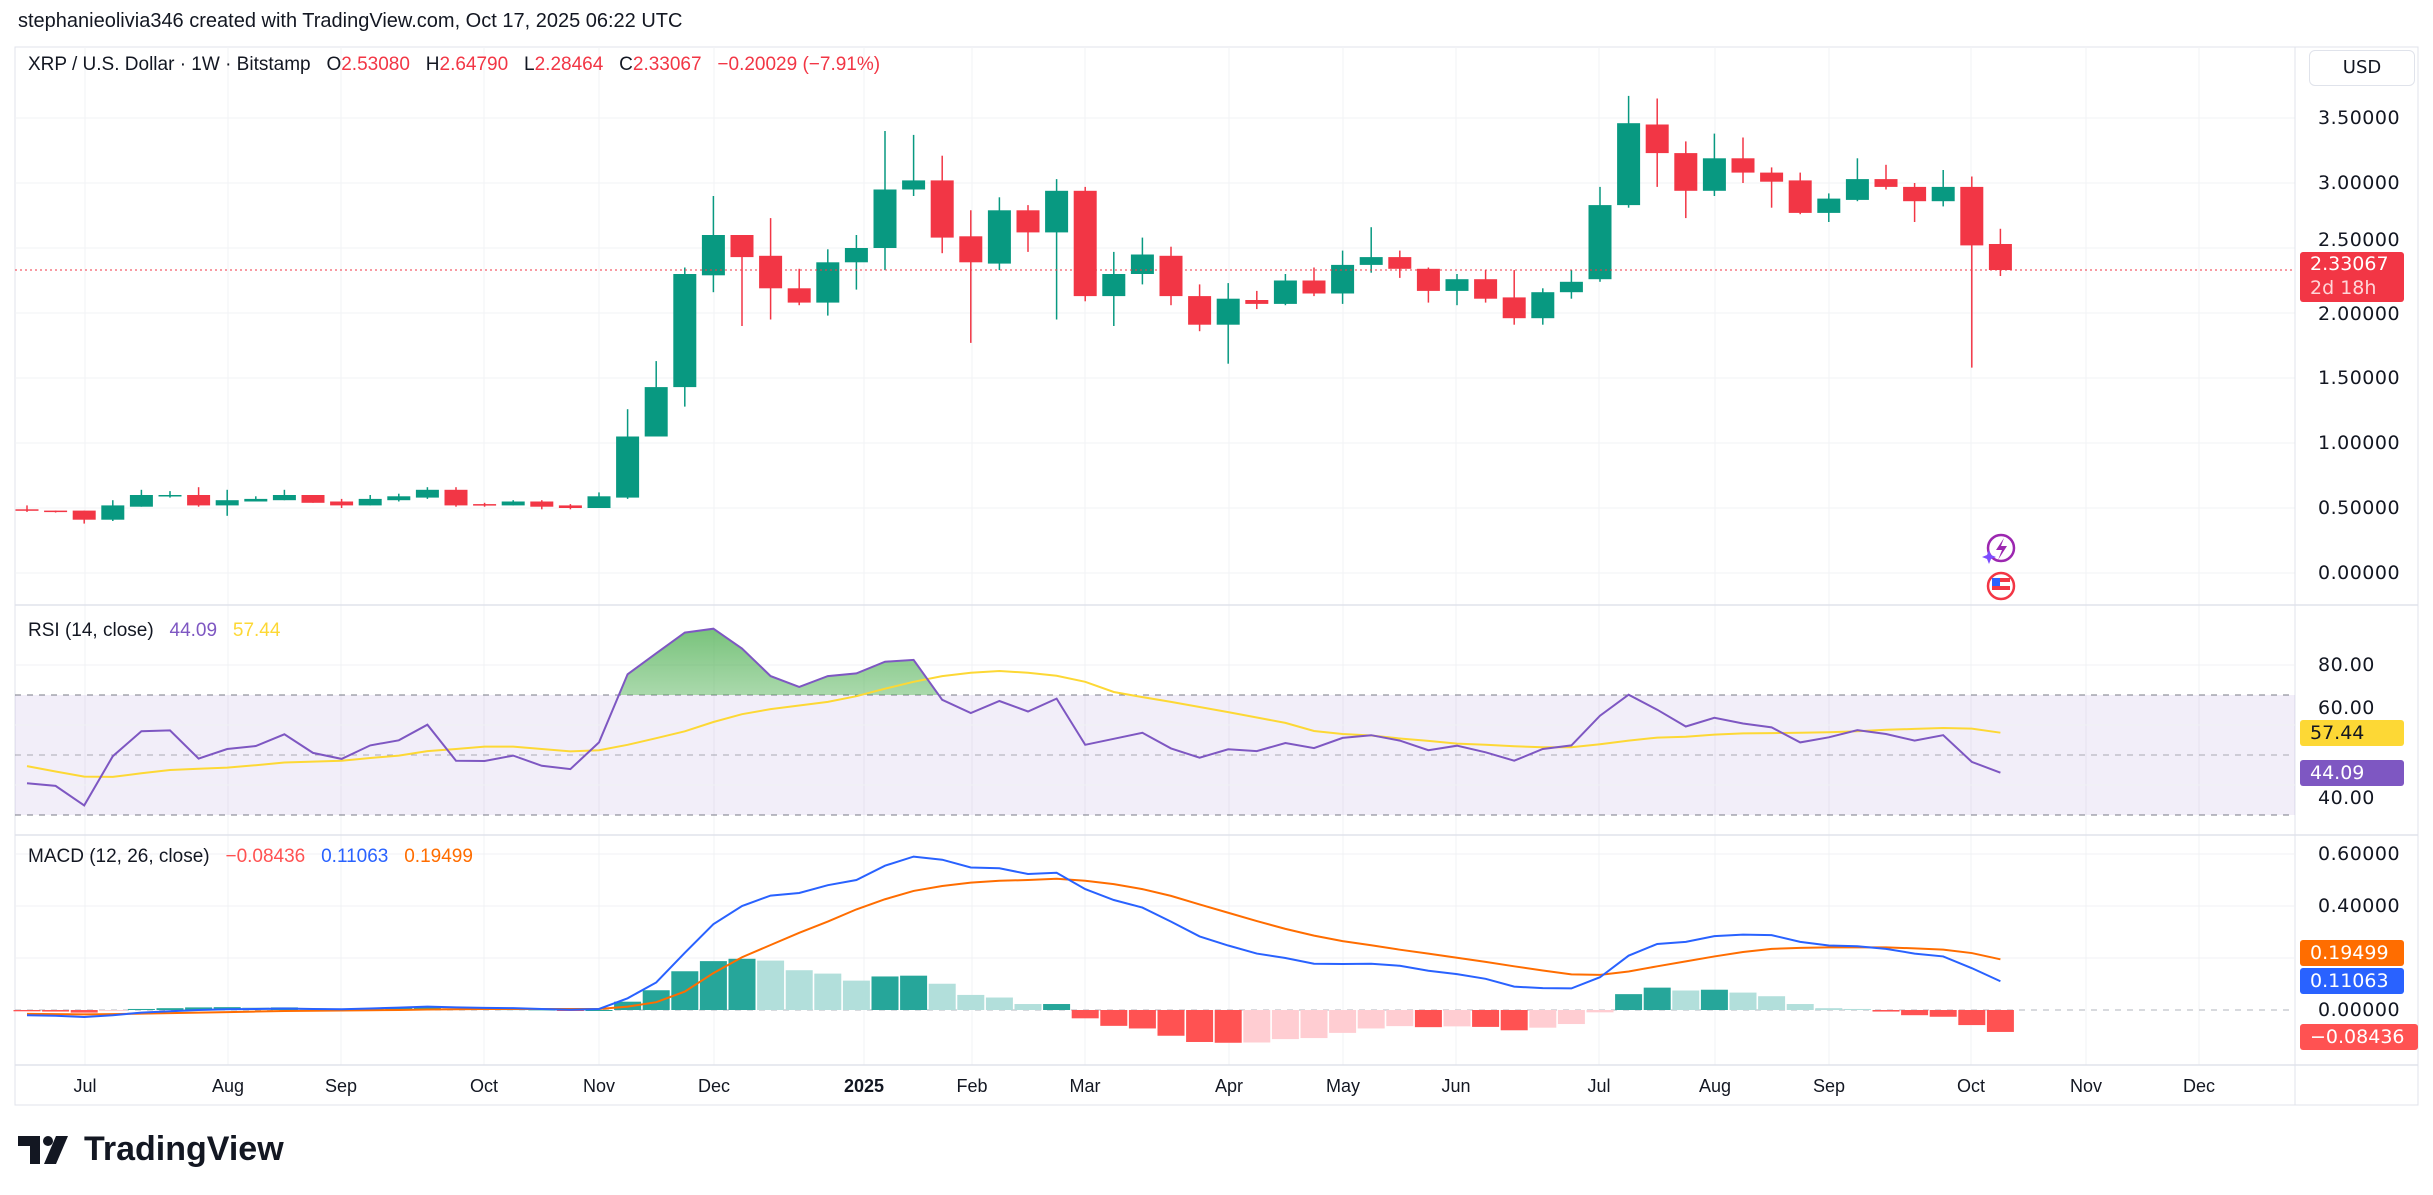  Describe the element at coordinates (2362, 68) in the screenshot. I see `currency-button: USD` at that location.